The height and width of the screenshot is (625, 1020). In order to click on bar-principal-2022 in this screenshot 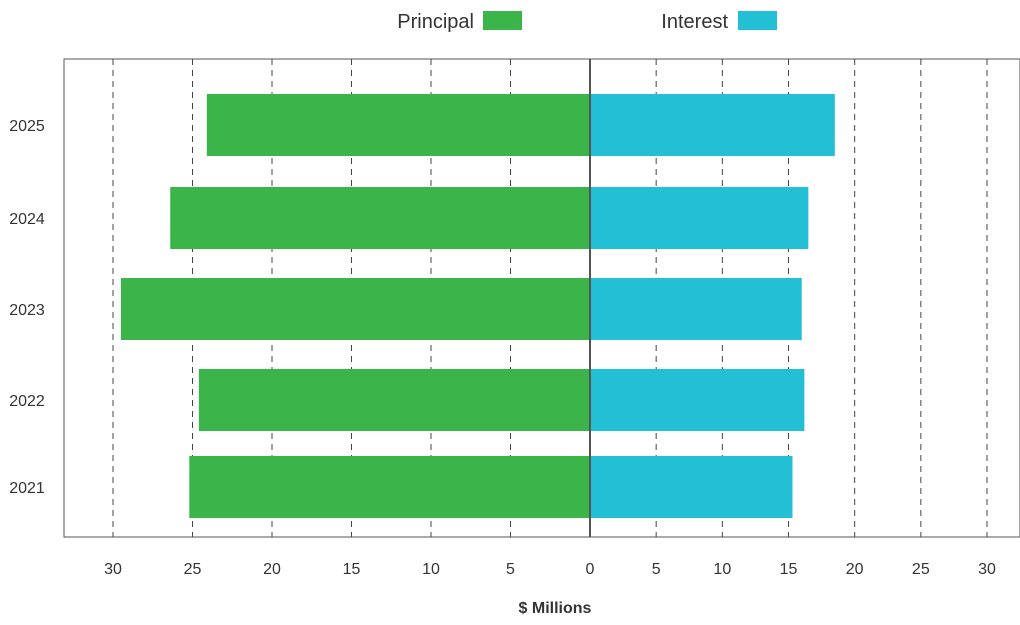, I will do `click(394, 400)`.